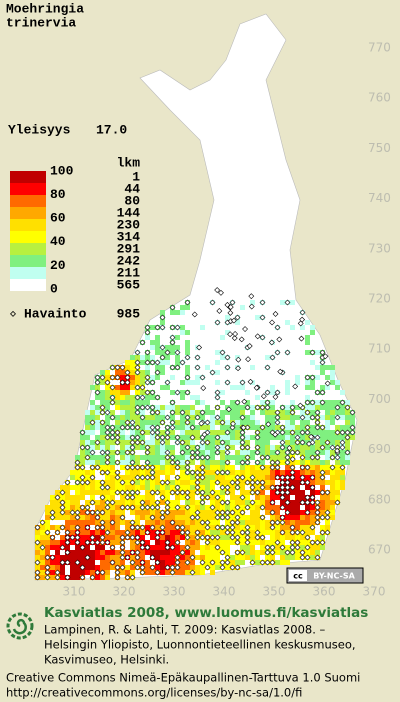 Image resolution: width=400 pixels, height=702 pixels. Describe the element at coordinates (379, 98) in the screenshot. I see `northing-label: 760` at that location.